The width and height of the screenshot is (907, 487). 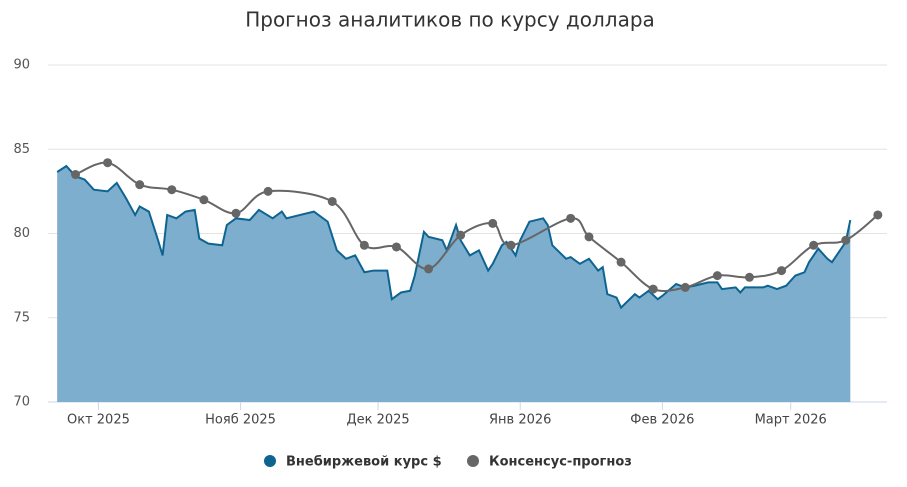 I want to click on legend-label: Внебиржевой курс $, so click(x=364, y=462).